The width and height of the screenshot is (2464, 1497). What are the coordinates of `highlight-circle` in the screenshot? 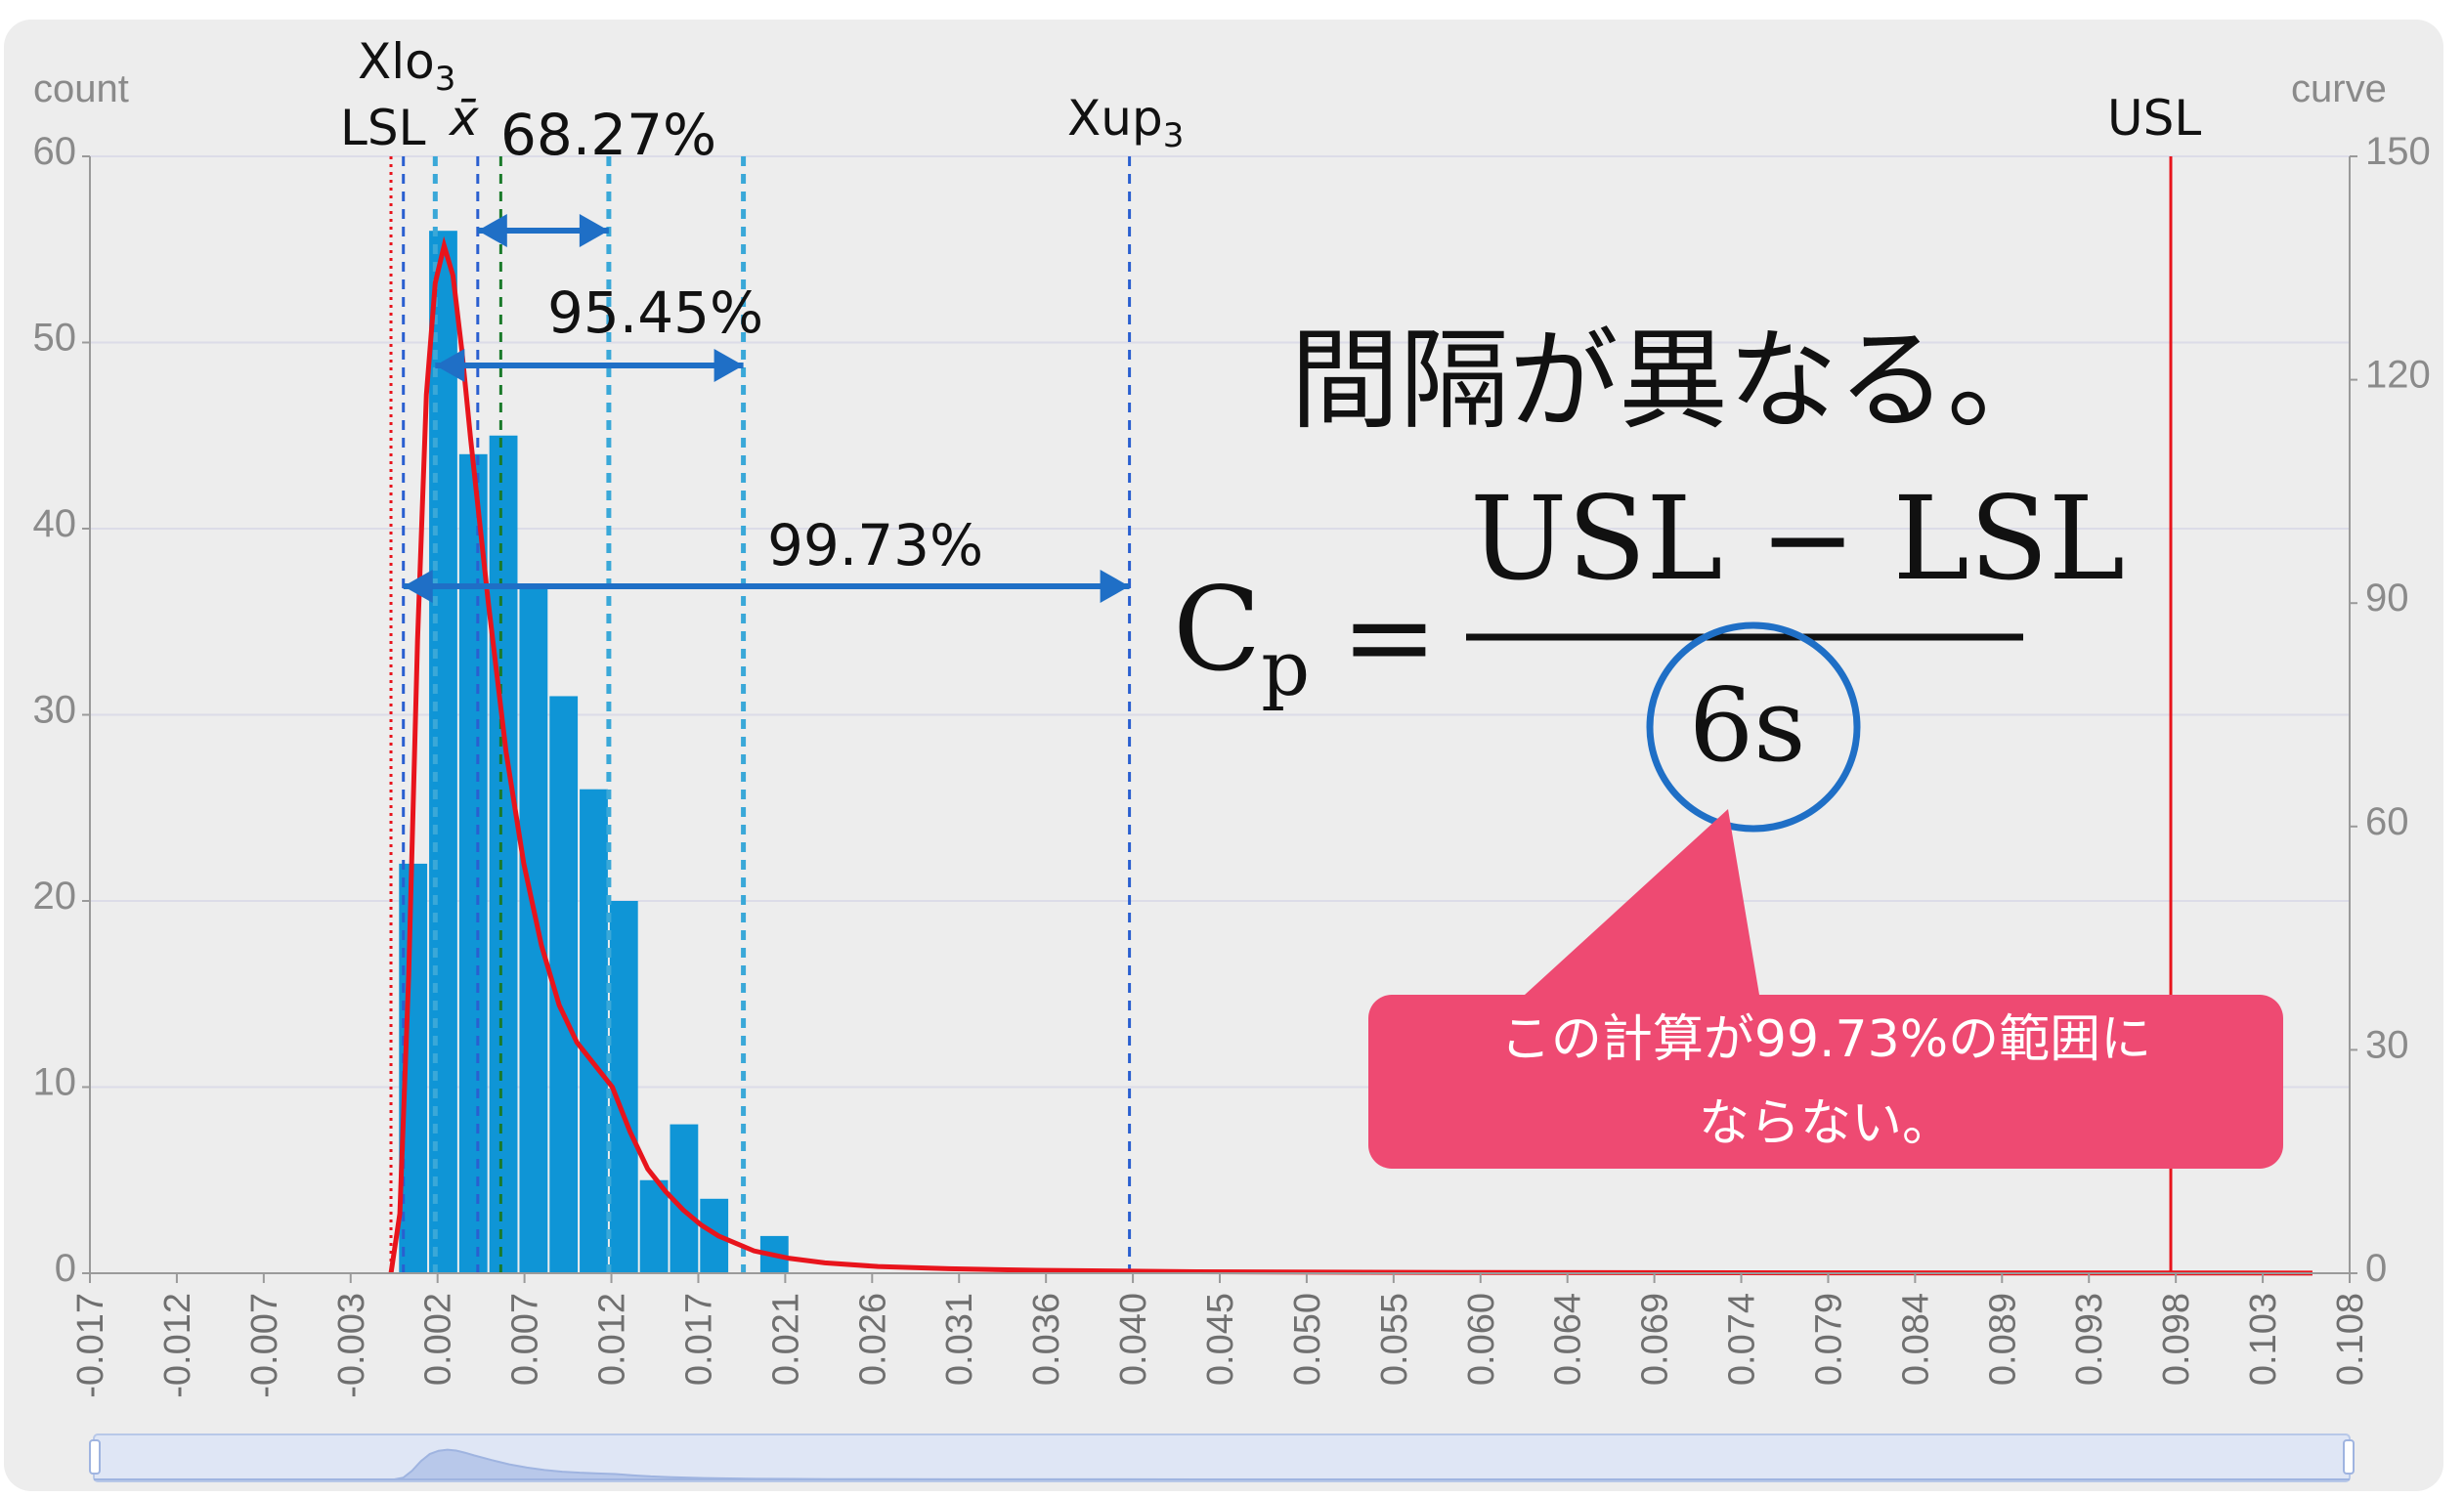 It's located at (1753, 727).